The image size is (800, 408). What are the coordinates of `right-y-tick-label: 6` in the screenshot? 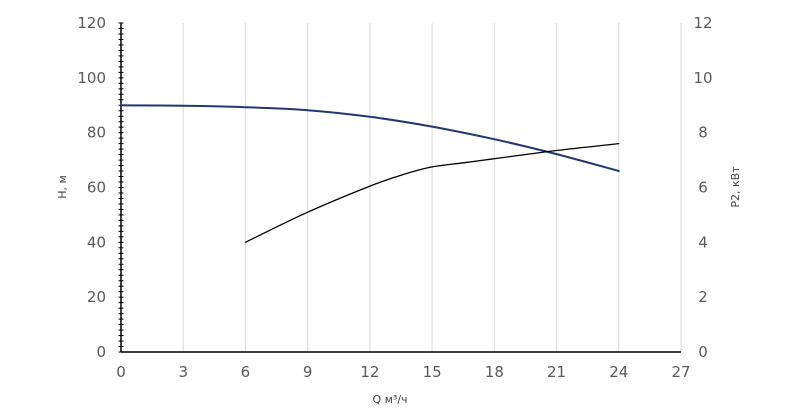 It's located at (703, 188).